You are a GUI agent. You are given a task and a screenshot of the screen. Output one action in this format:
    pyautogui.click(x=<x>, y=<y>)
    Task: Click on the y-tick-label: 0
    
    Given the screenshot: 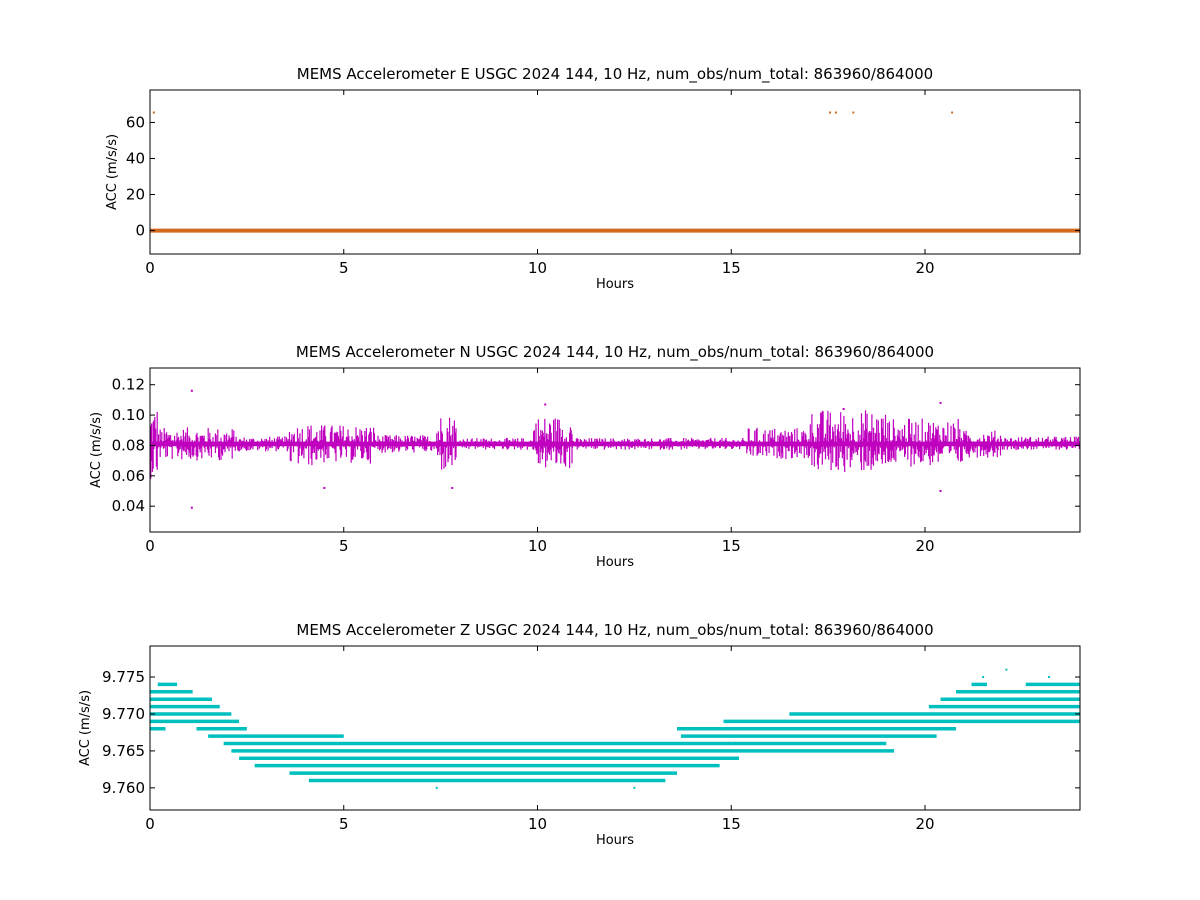 What is the action you would take?
    pyautogui.click(x=140, y=231)
    